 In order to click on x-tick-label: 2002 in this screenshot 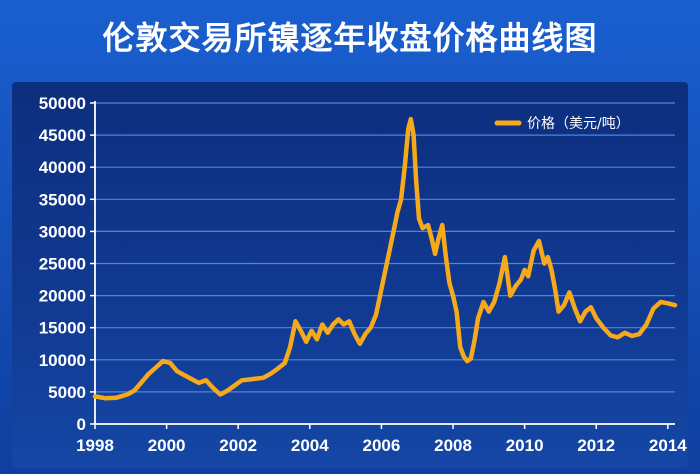, I will do `click(238, 445)`.